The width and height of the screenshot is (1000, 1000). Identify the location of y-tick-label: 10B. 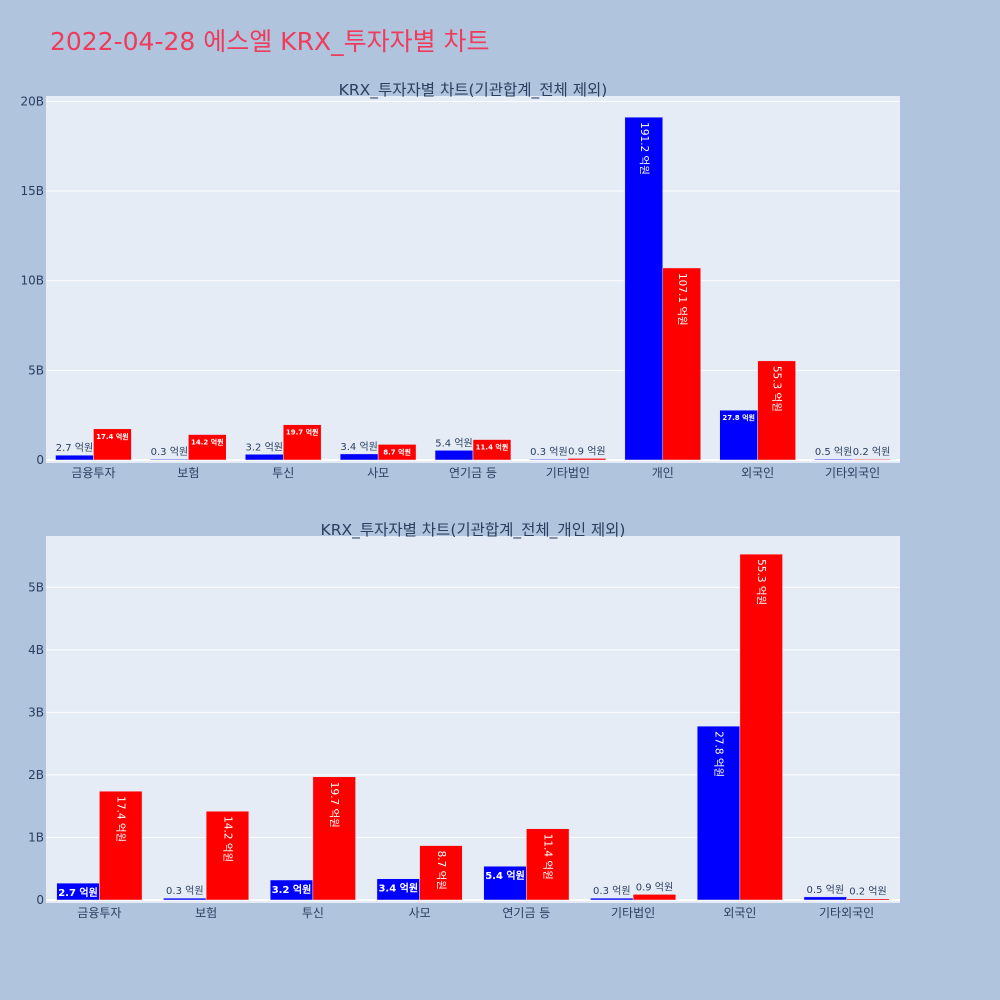
(32, 281).